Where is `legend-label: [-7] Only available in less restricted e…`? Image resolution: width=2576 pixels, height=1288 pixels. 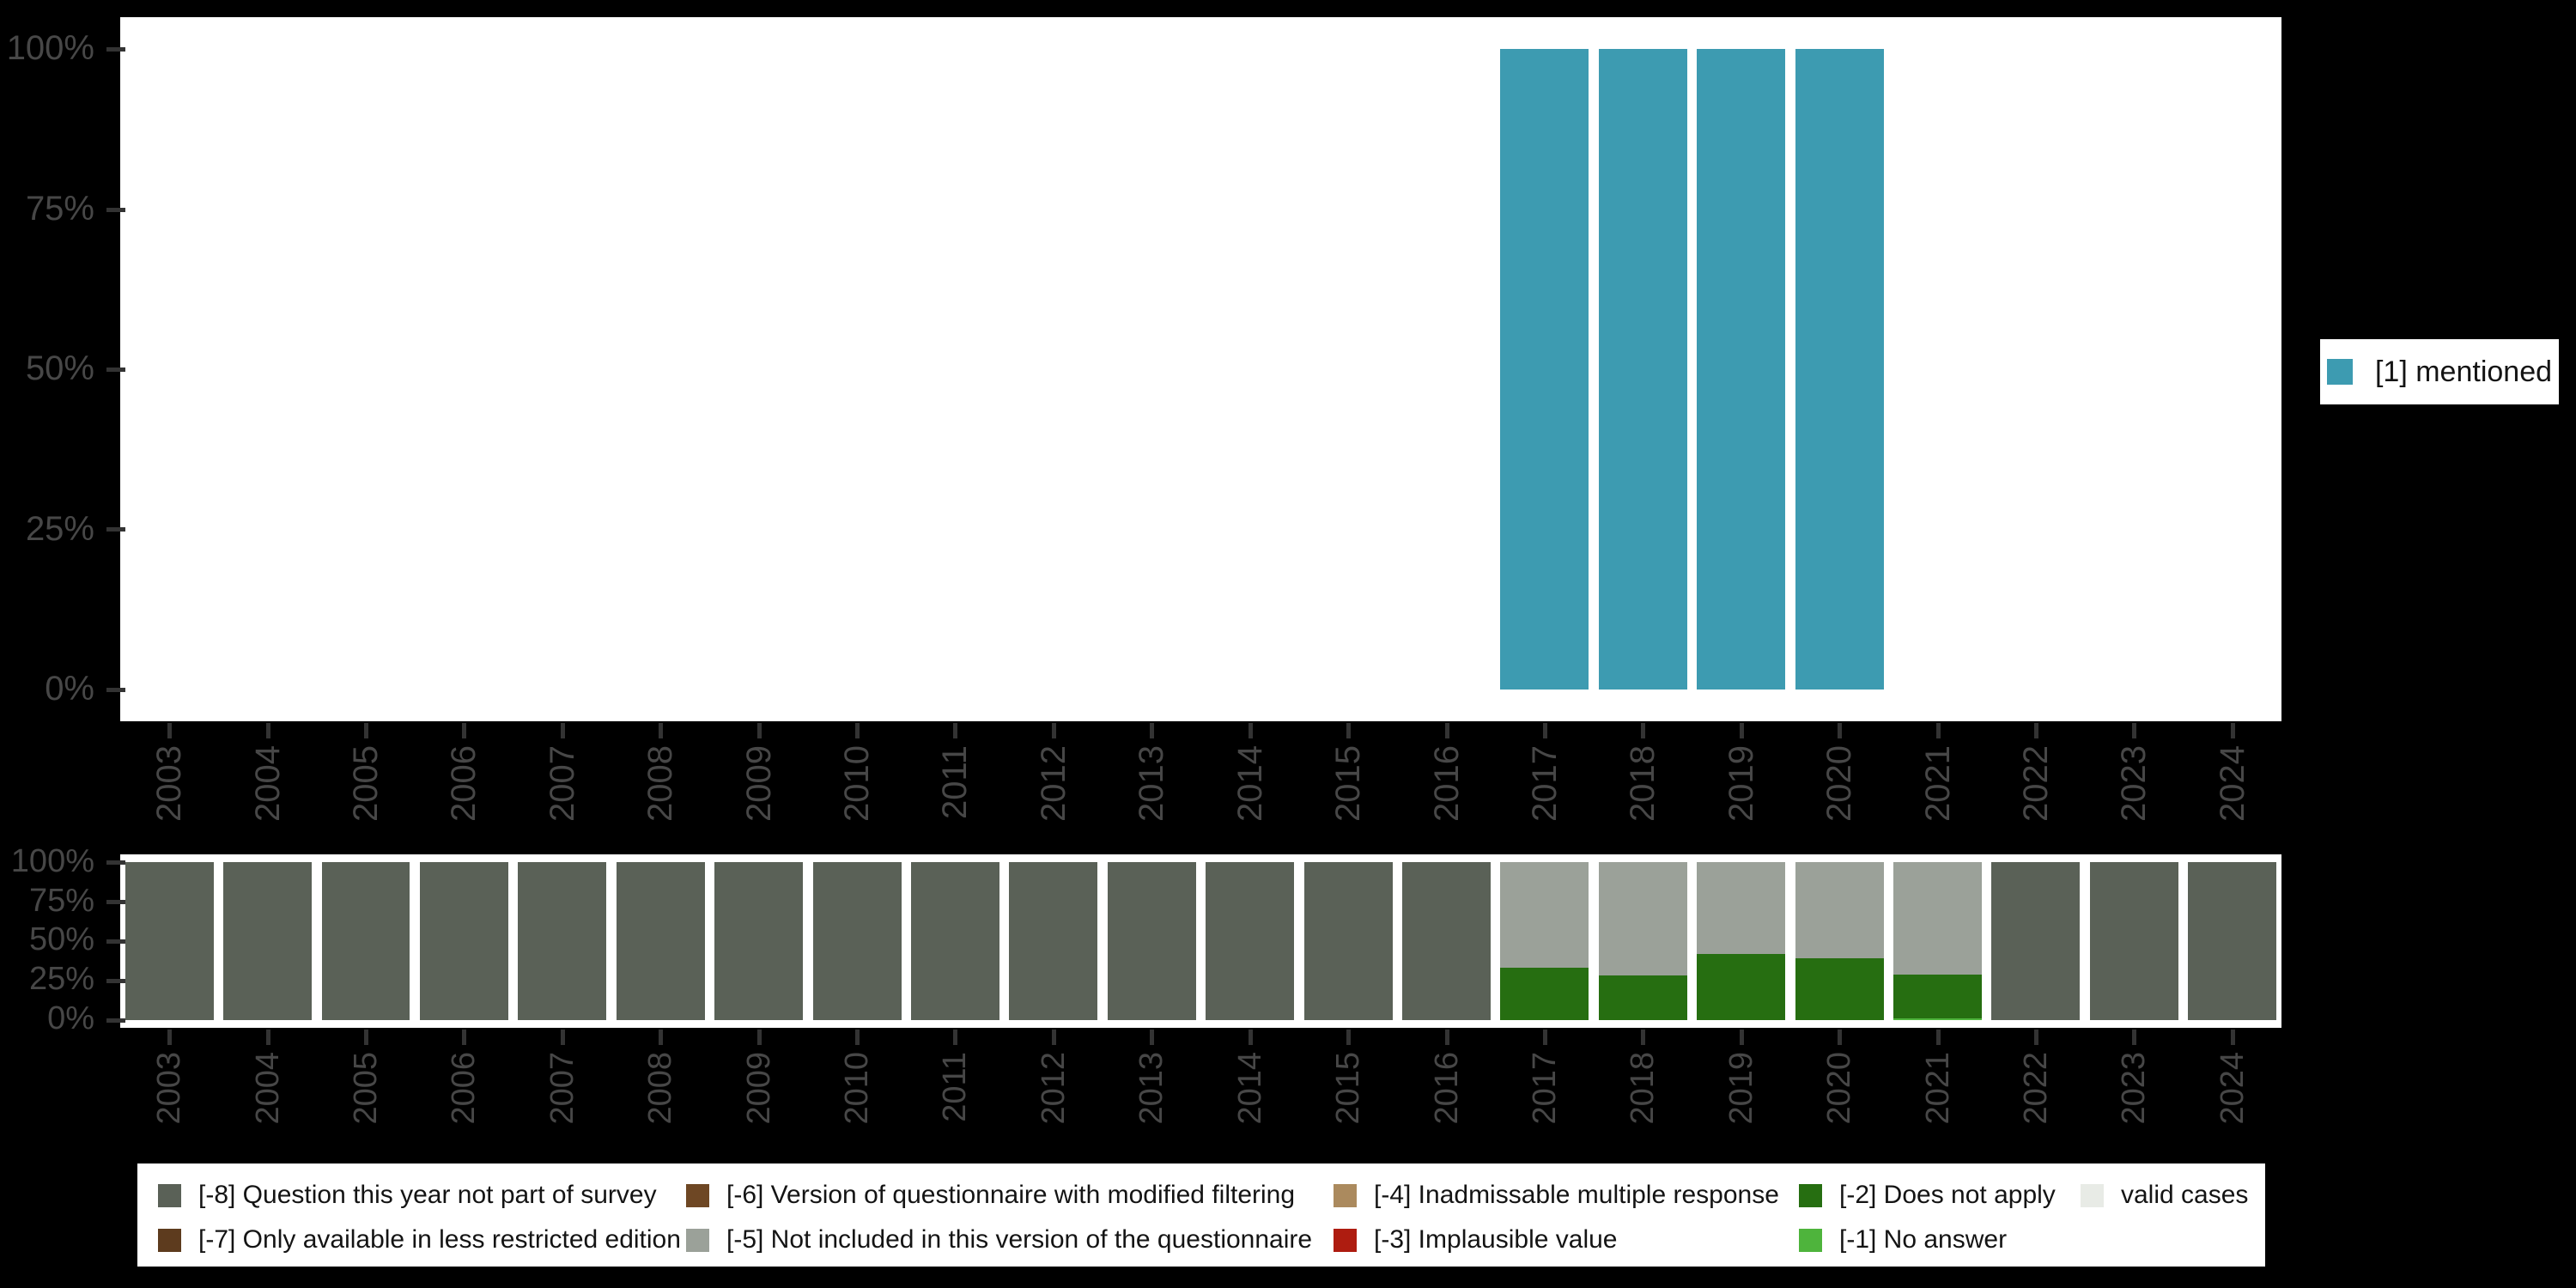 legend-label: [-7] Only available in less restricted e… is located at coordinates (440, 1239).